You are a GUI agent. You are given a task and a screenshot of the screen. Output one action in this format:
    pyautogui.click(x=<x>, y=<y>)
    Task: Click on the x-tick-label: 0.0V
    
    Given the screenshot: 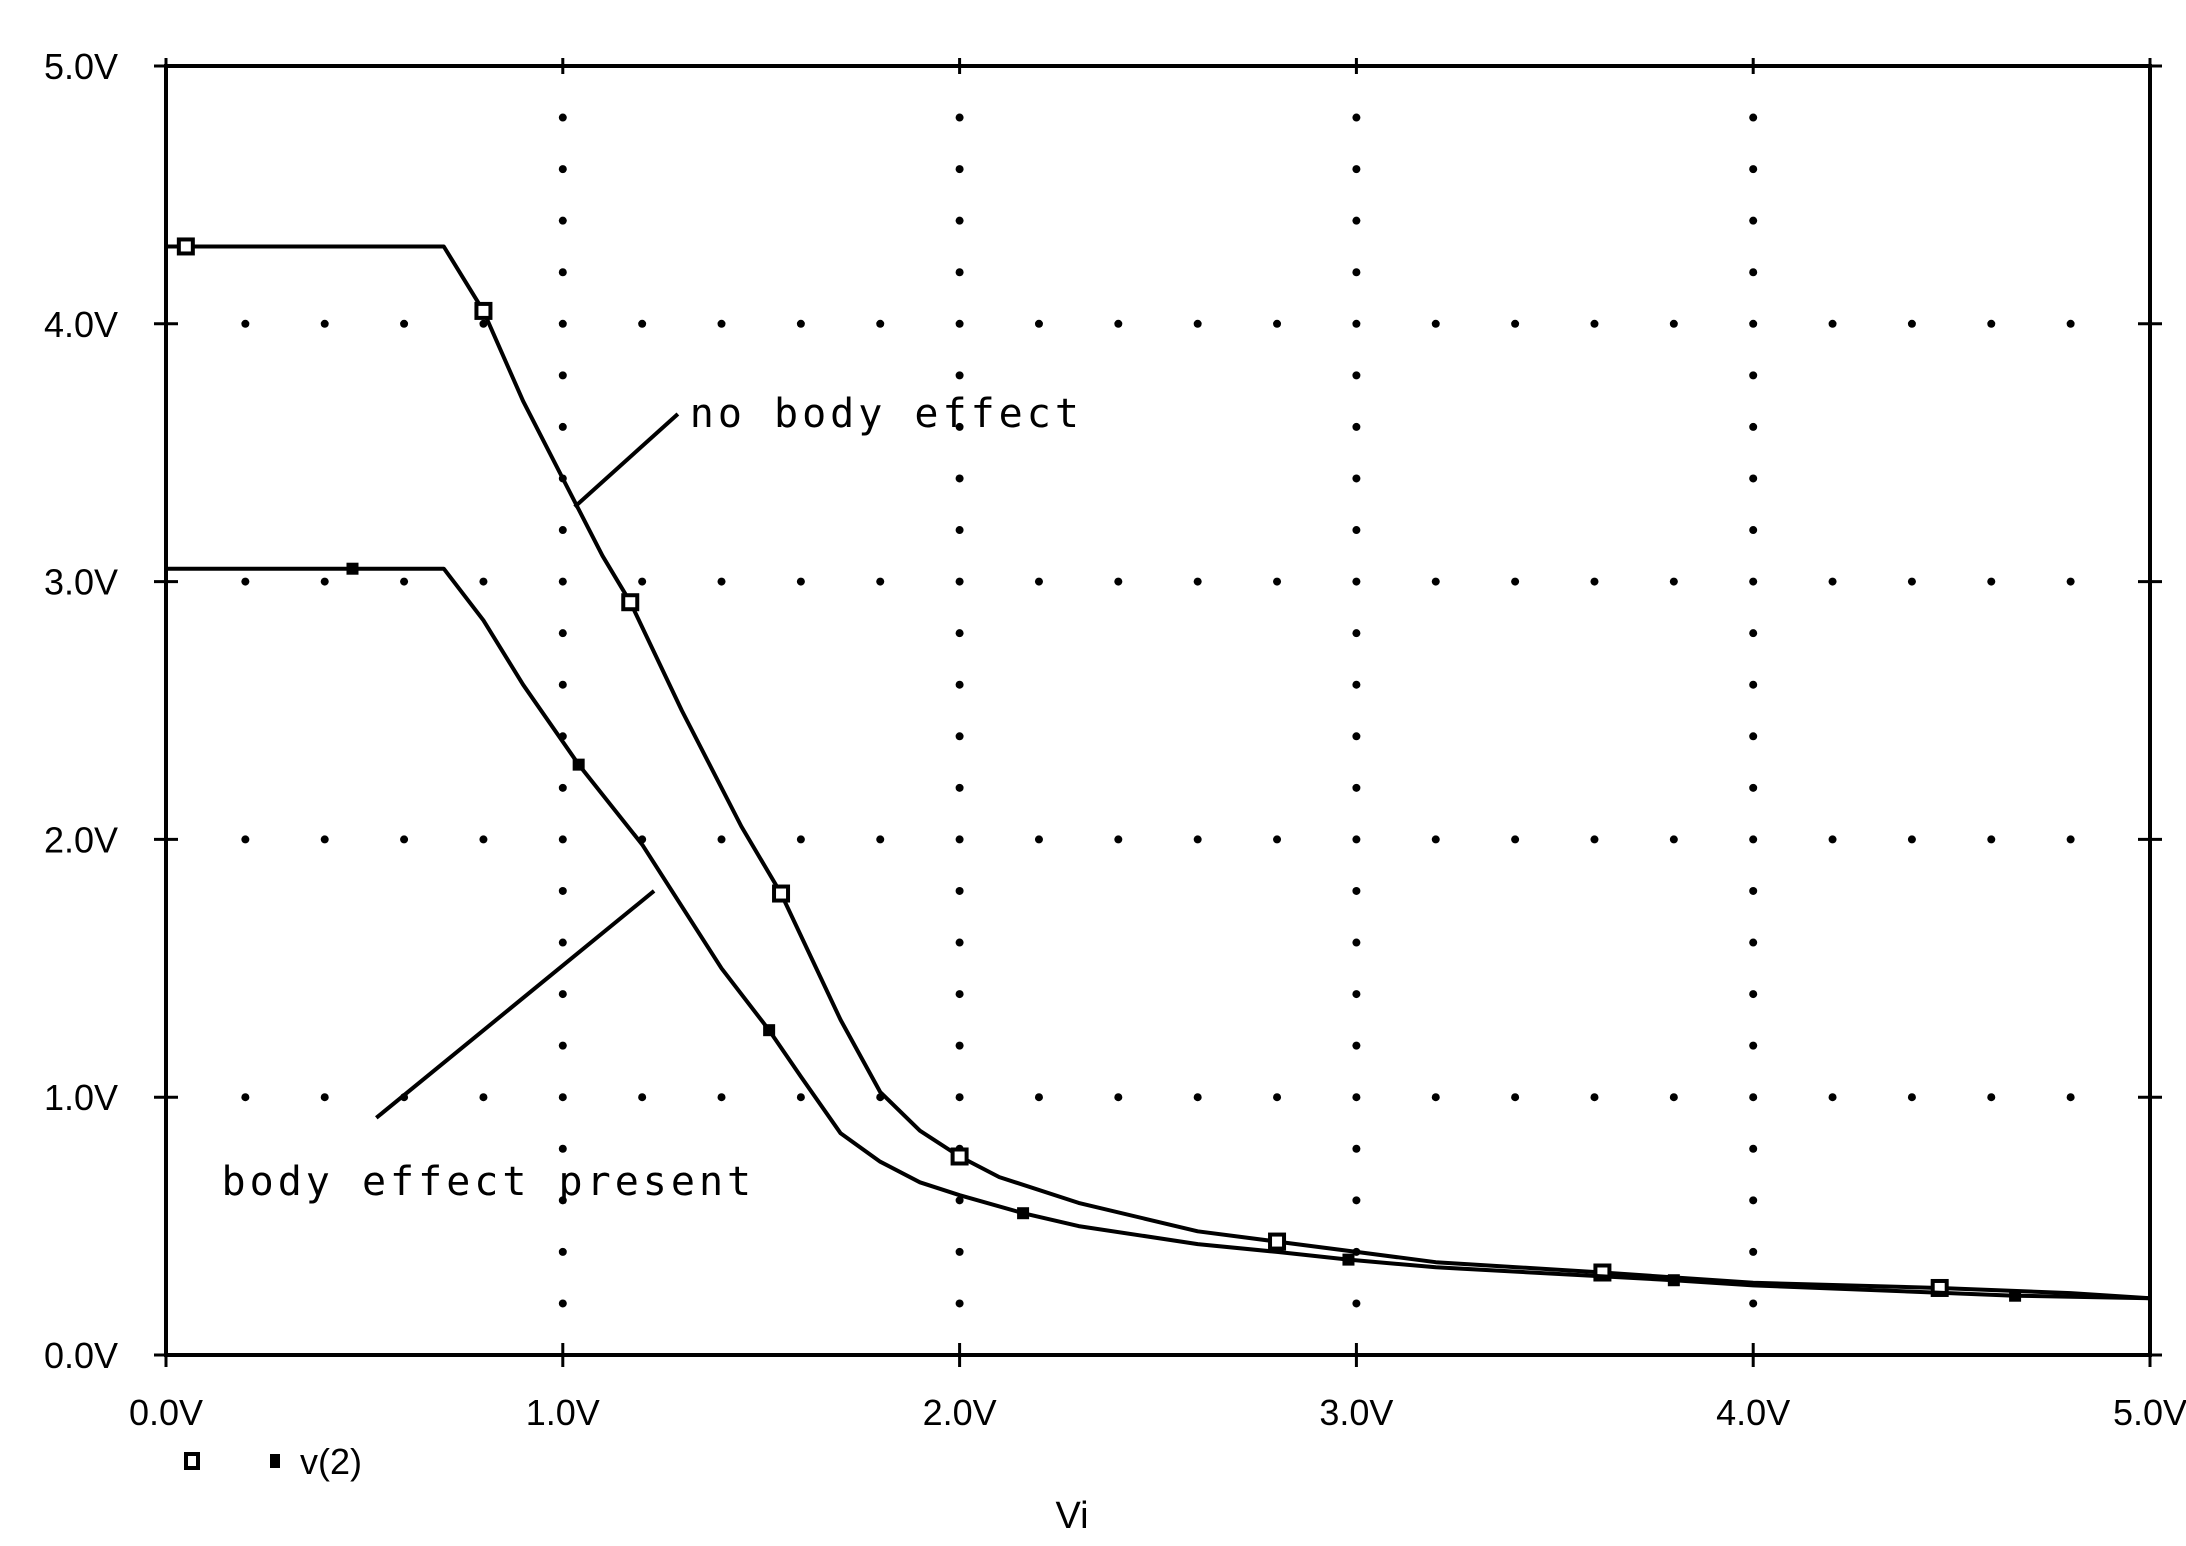 What is the action you would take?
    pyautogui.click(x=166, y=1412)
    